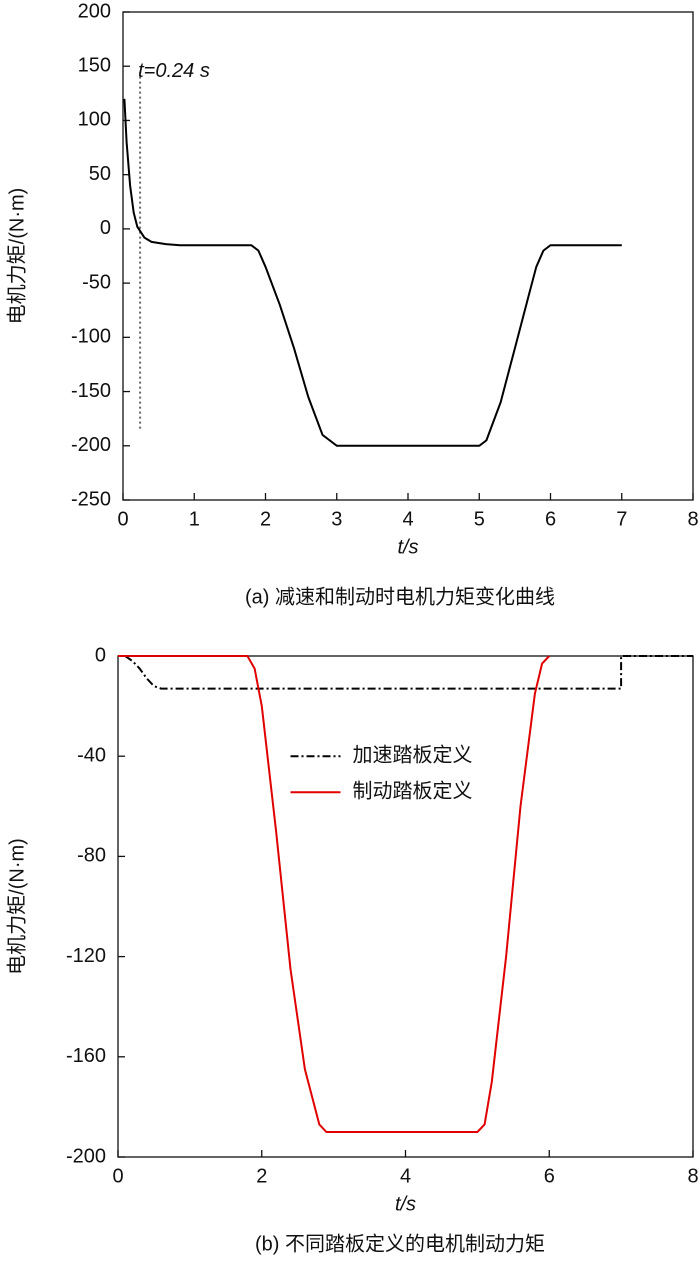 This screenshot has width=700, height=1265. Describe the element at coordinates (94, 66) in the screenshot. I see `y-tick-label: 150` at that location.